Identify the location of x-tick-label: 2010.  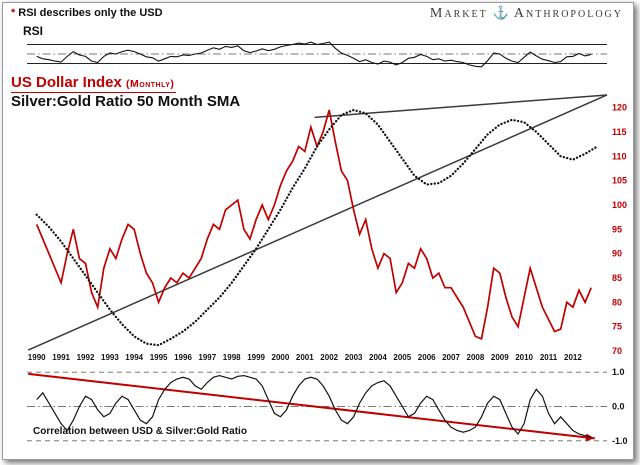
(524, 357).